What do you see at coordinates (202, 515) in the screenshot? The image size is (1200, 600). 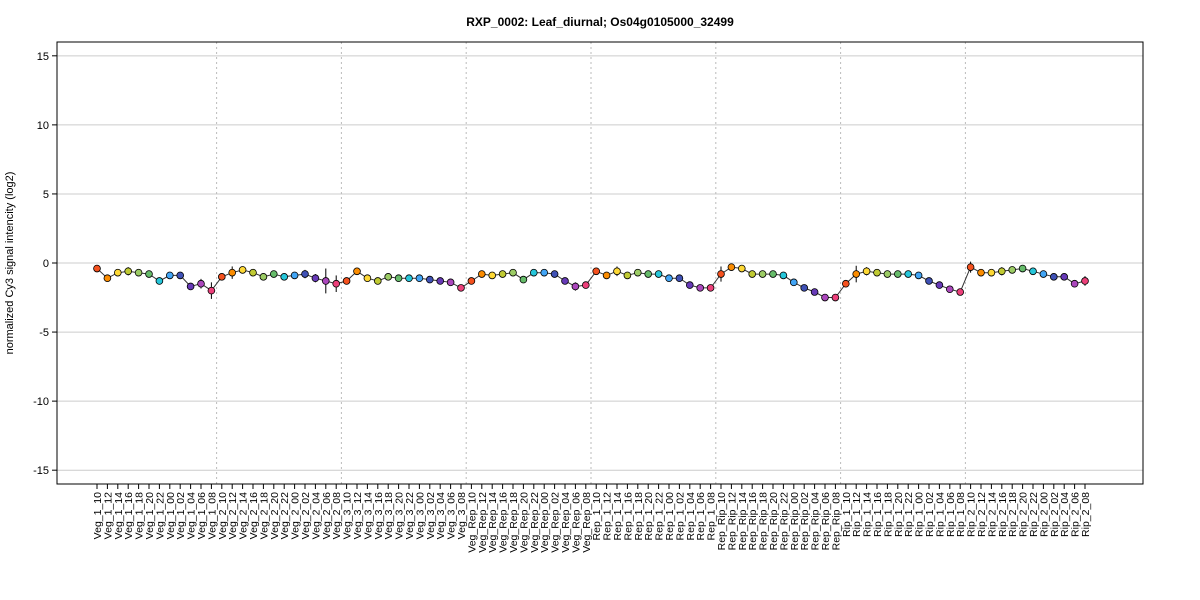 I see `x-tick-label: Veg_1_06` at bounding box center [202, 515].